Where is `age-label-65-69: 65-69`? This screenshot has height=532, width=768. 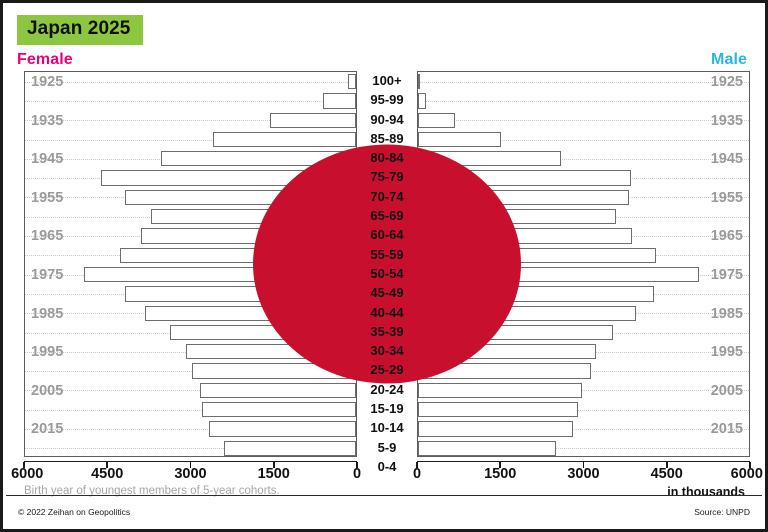 age-label-65-69: 65-69 is located at coordinates (387, 216).